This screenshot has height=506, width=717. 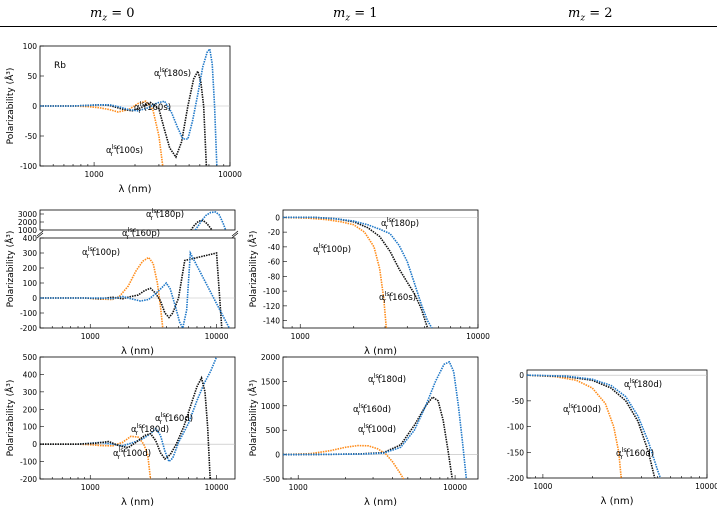 What do you see at coordinates (137, 220) in the screenshot?
I see `chart-frame-upper` at bounding box center [137, 220].